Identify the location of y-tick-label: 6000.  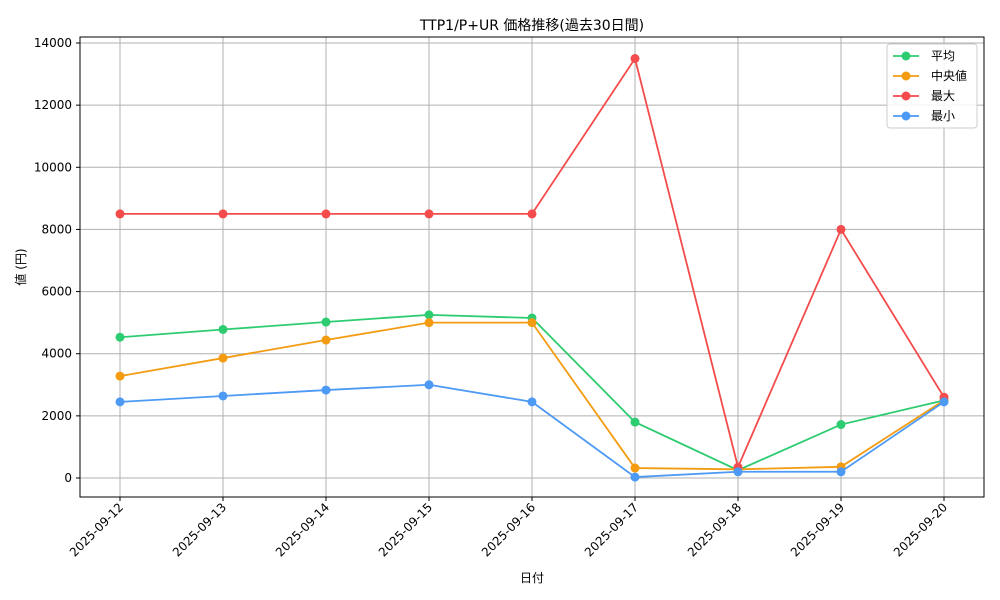
(56, 292).